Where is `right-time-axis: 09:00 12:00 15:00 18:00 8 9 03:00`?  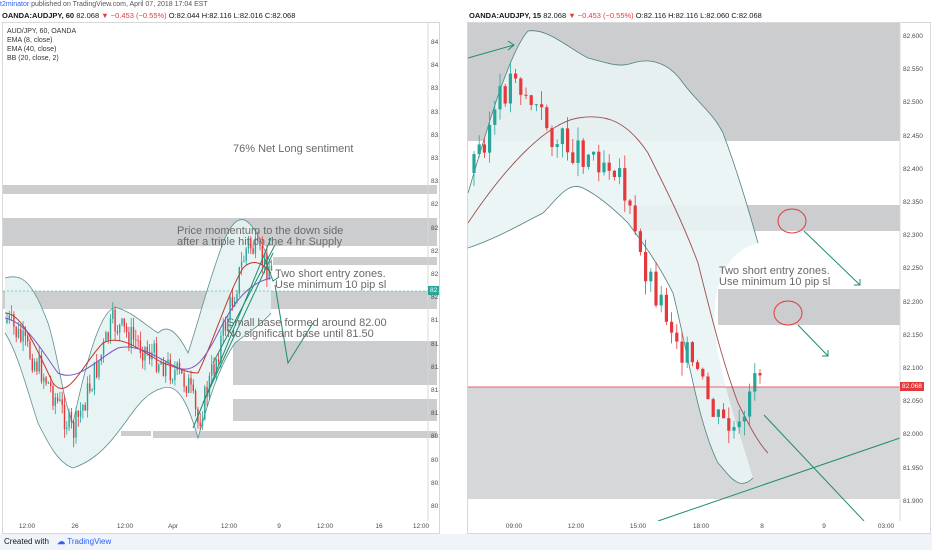
right-time-axis: 09:00 12:00 15:00 18:00 8 9 03:00 is located at coordinates (684, 527).